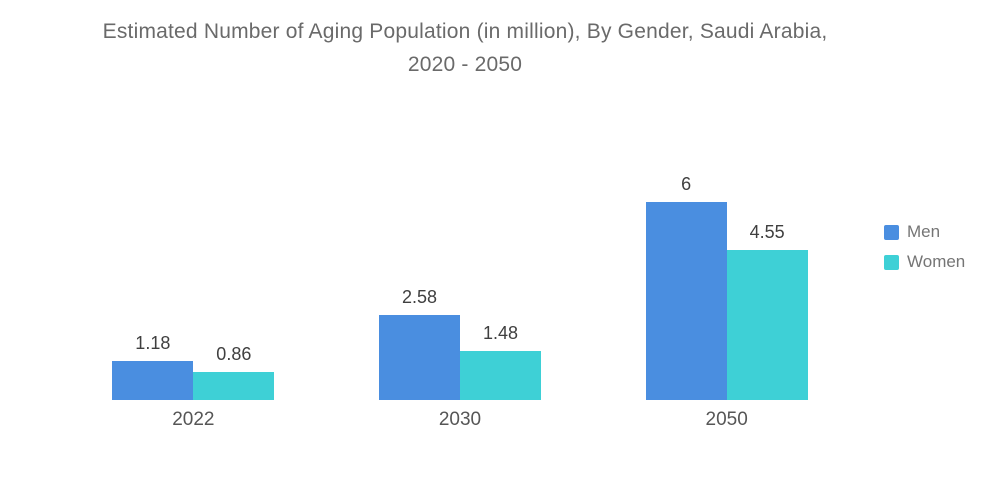 The width and height of the screenshot is (1000, 504). I want to click on bar-group-2050: 6 4.55 2050, so click(726, 302).